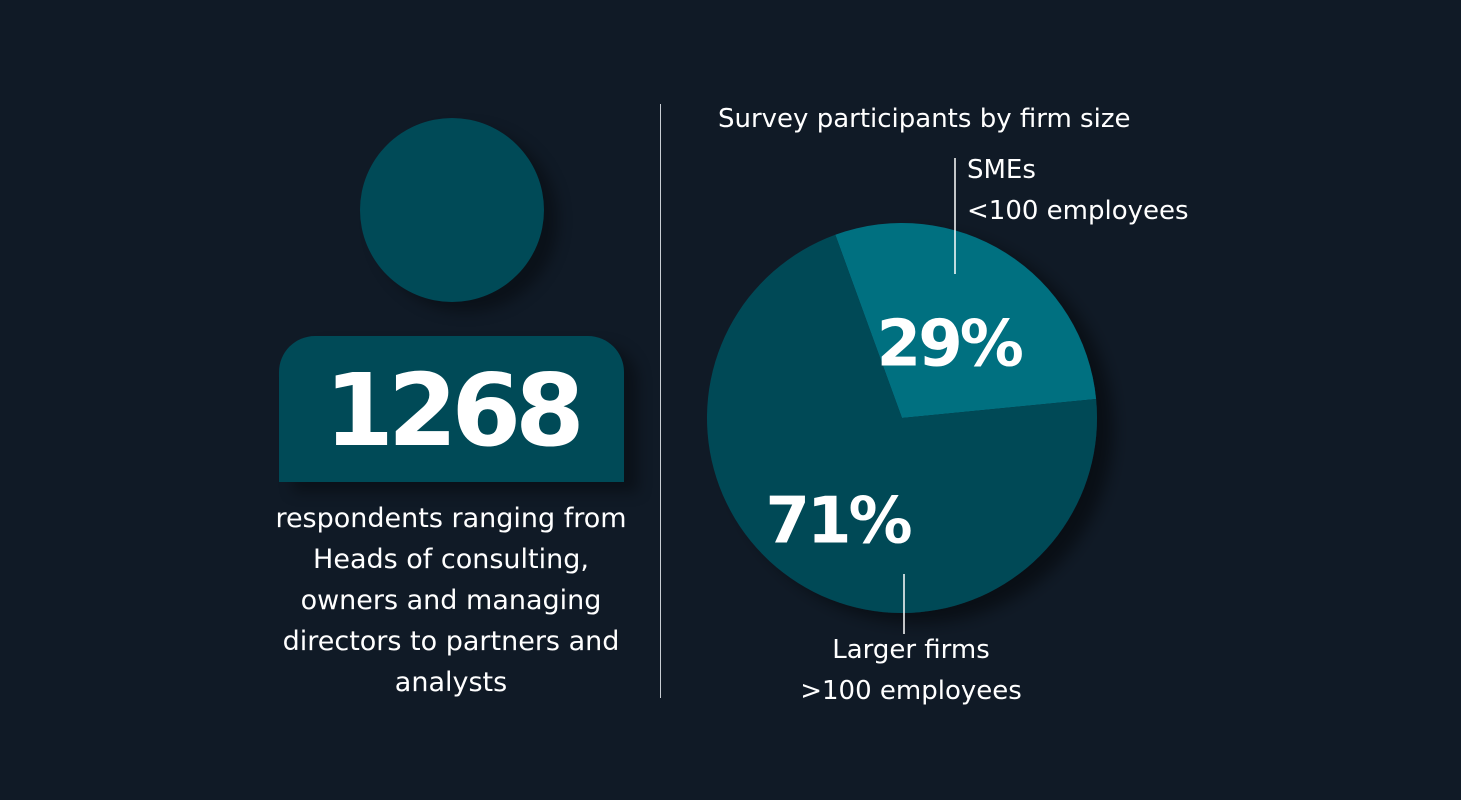  I want to click on pie-label-sme: 29%, so click(950, 345).